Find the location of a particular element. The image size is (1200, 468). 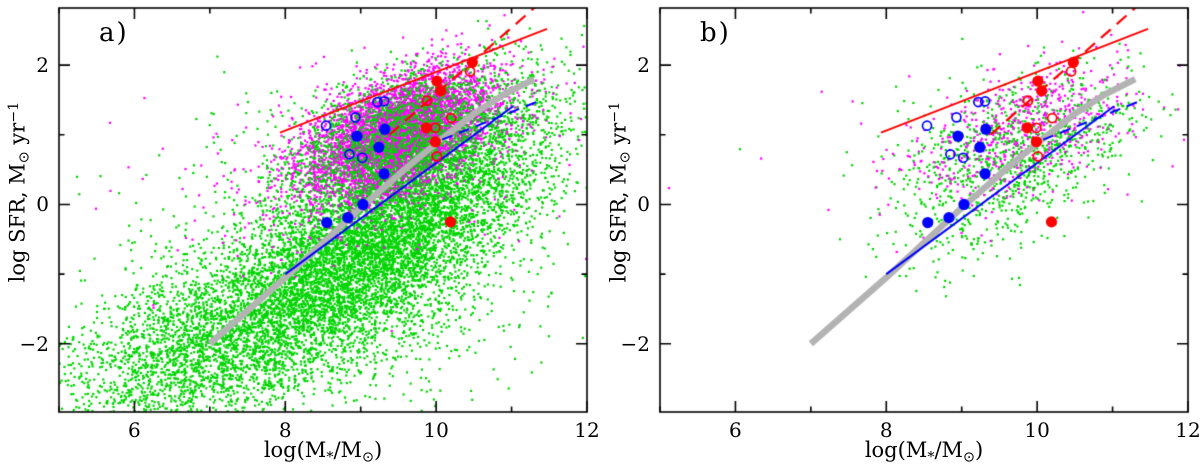

x-axis-label-b: log(M*/M⊙) is located at coordinates (924, 452).